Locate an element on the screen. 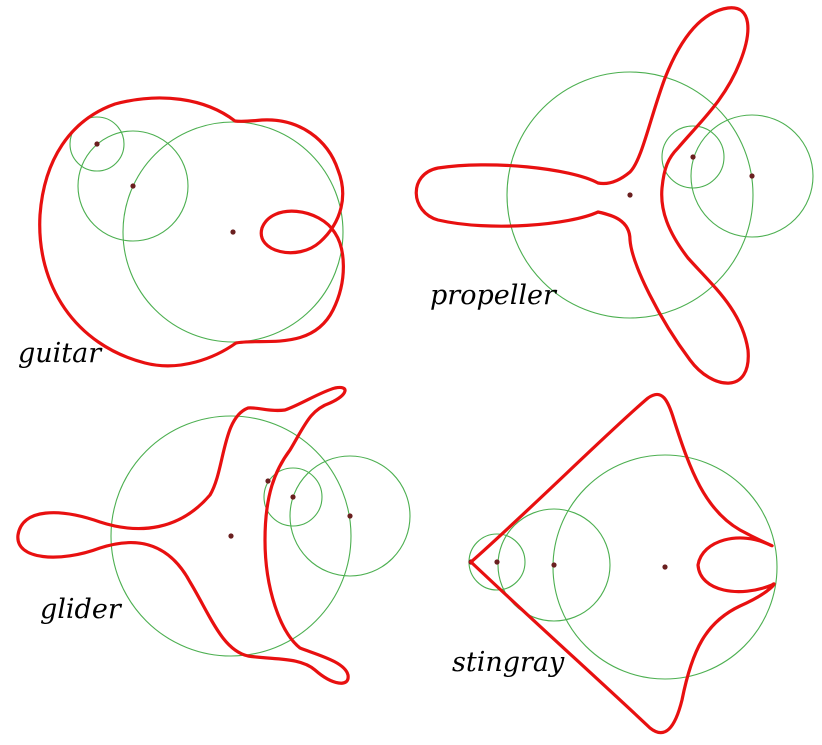 The height and width of the screenshot is (745, 822). guitar-small-circle is located at coordinates (97, 144).